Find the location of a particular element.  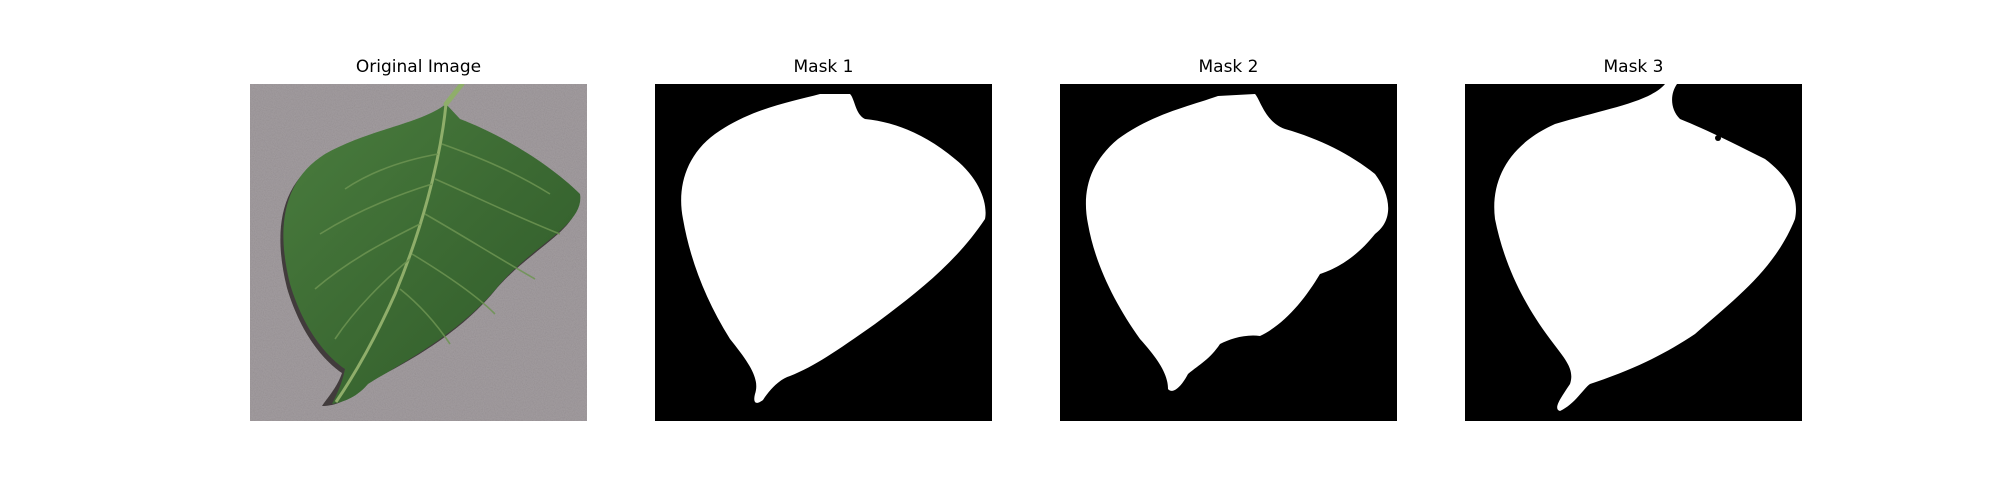

mask-3-image is located at coordinates (1633, 252).